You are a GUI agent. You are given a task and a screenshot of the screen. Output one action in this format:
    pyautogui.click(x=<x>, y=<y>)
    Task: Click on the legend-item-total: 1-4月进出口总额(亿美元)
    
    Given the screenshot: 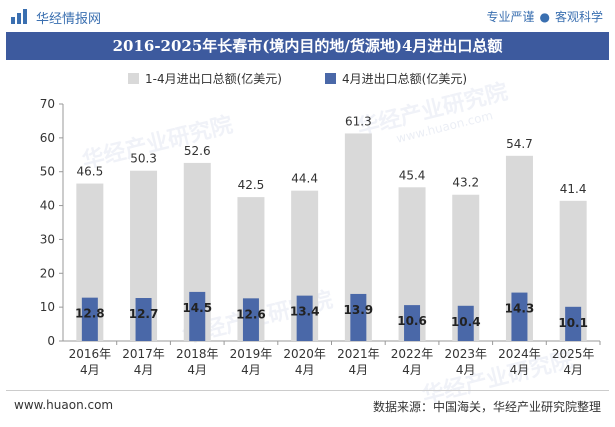 What is the action you would take?
    pyautogui.click(x=205, y=78)
    